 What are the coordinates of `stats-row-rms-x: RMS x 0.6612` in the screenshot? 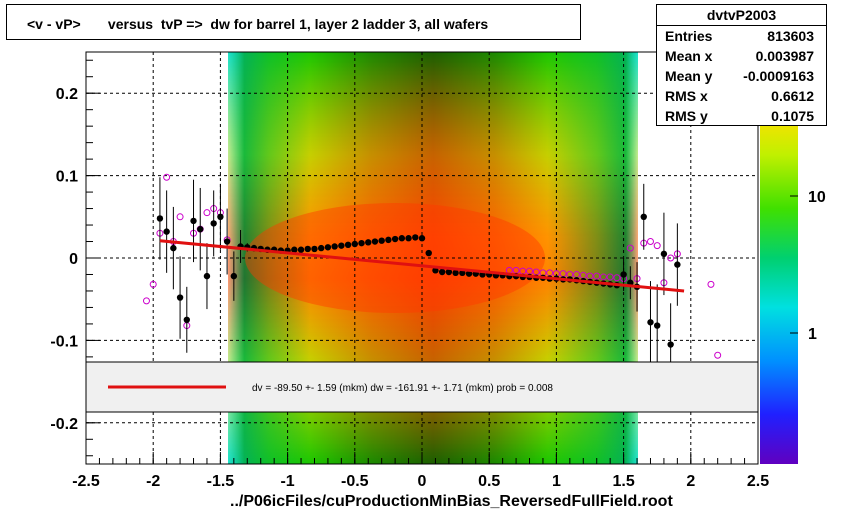 It's located at (741, 96).